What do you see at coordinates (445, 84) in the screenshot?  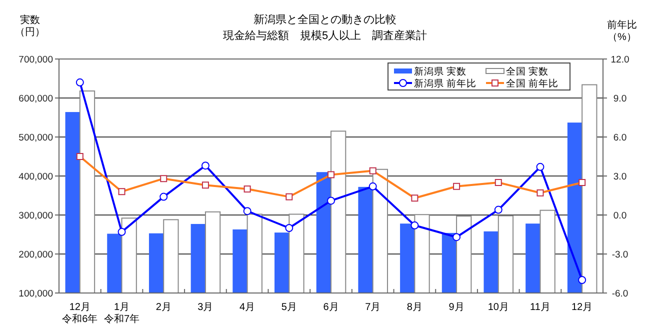 I see `legend-label: 新潟県 前年比` at bounding box center [445, 84].